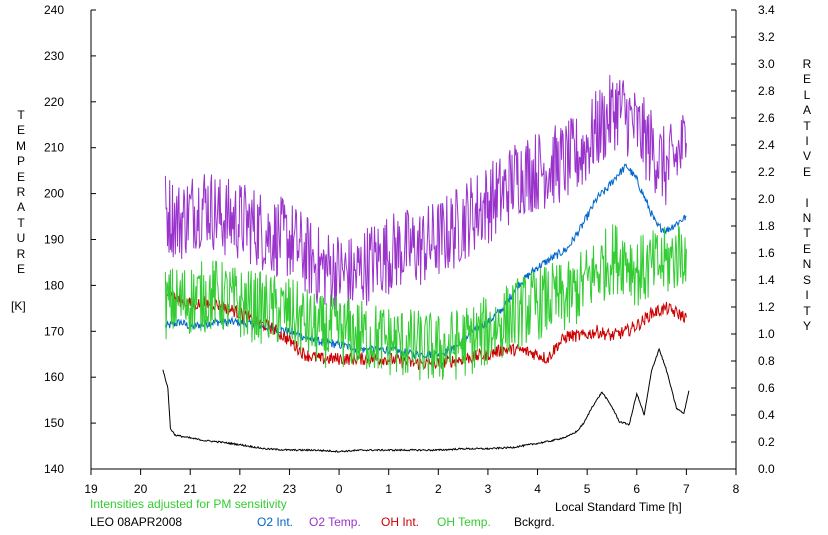 The image size is (828, 535). I want to click on y-right-tick-label: 2.6, so click(766, 118).